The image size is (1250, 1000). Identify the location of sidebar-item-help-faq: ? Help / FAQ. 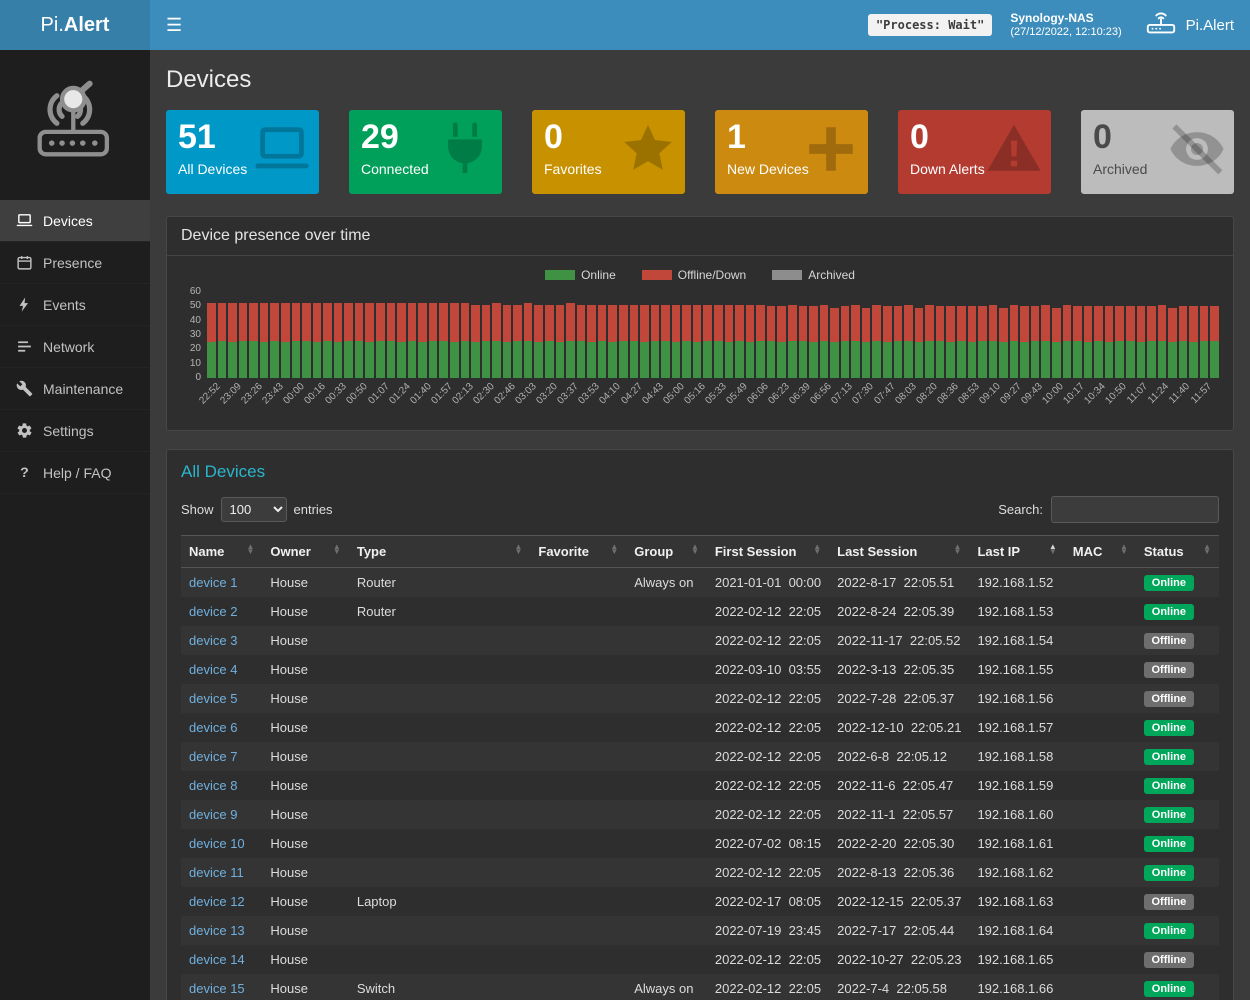
(75, 473).